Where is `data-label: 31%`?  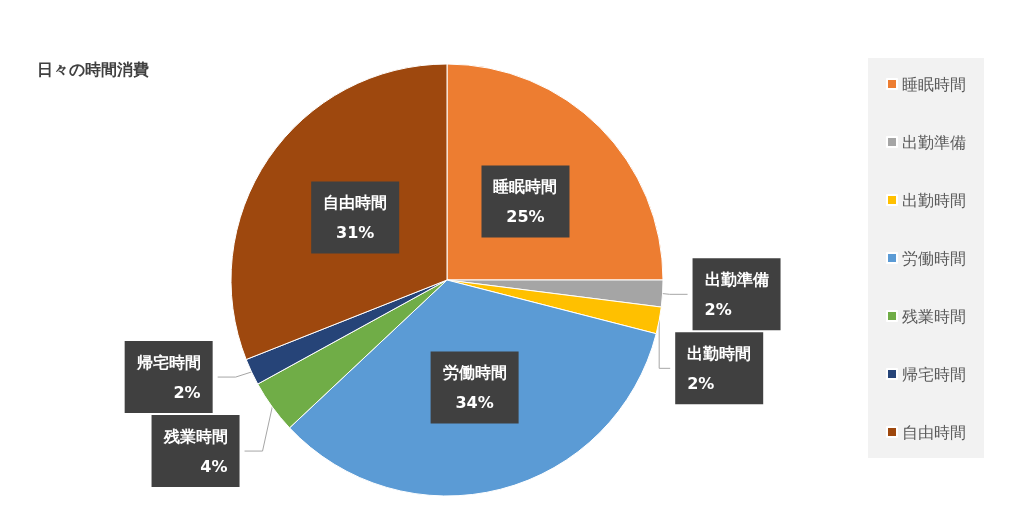
data-label: 31% is located at coordinates (355, 233).